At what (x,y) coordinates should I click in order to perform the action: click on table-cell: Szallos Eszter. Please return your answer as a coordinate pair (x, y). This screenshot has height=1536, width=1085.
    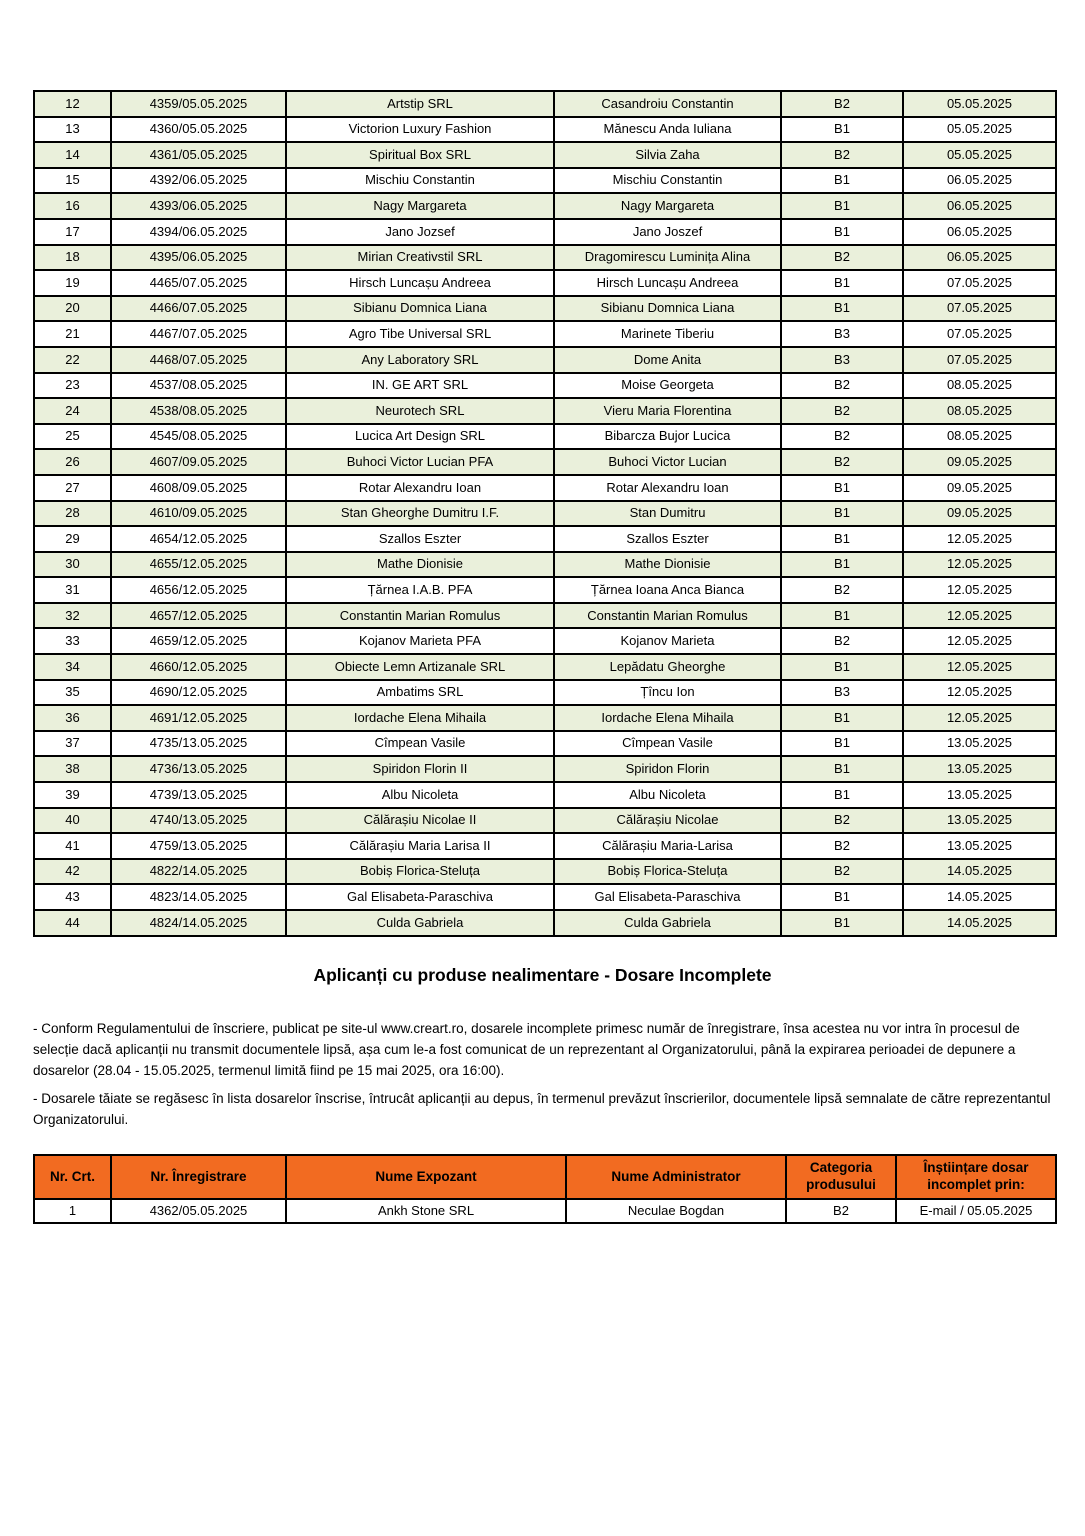
    Looking at the image, I should click on (667, 539).